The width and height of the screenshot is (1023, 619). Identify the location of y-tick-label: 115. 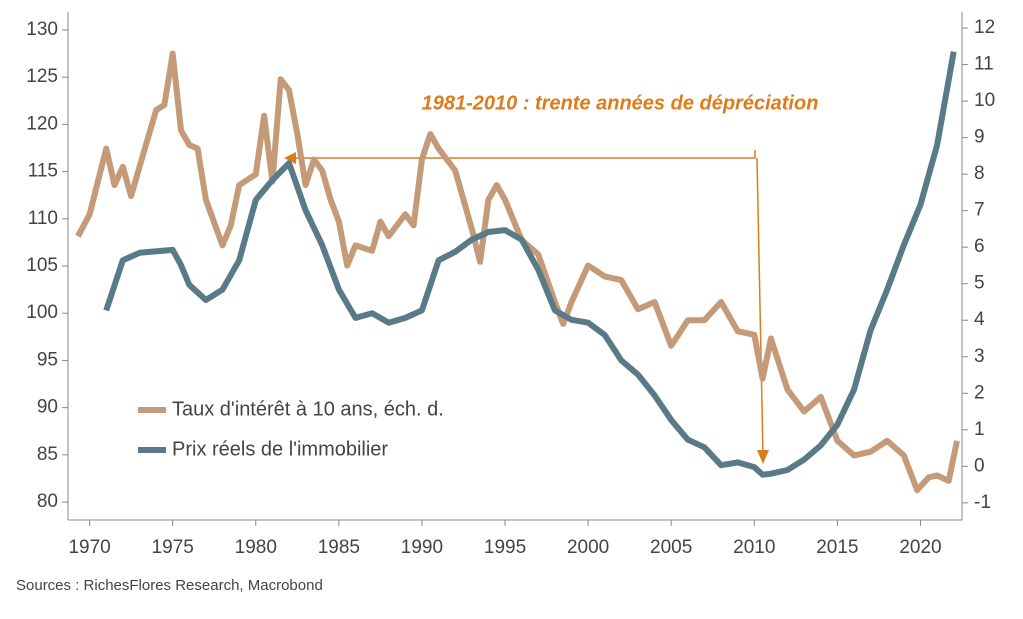
(43, 171).